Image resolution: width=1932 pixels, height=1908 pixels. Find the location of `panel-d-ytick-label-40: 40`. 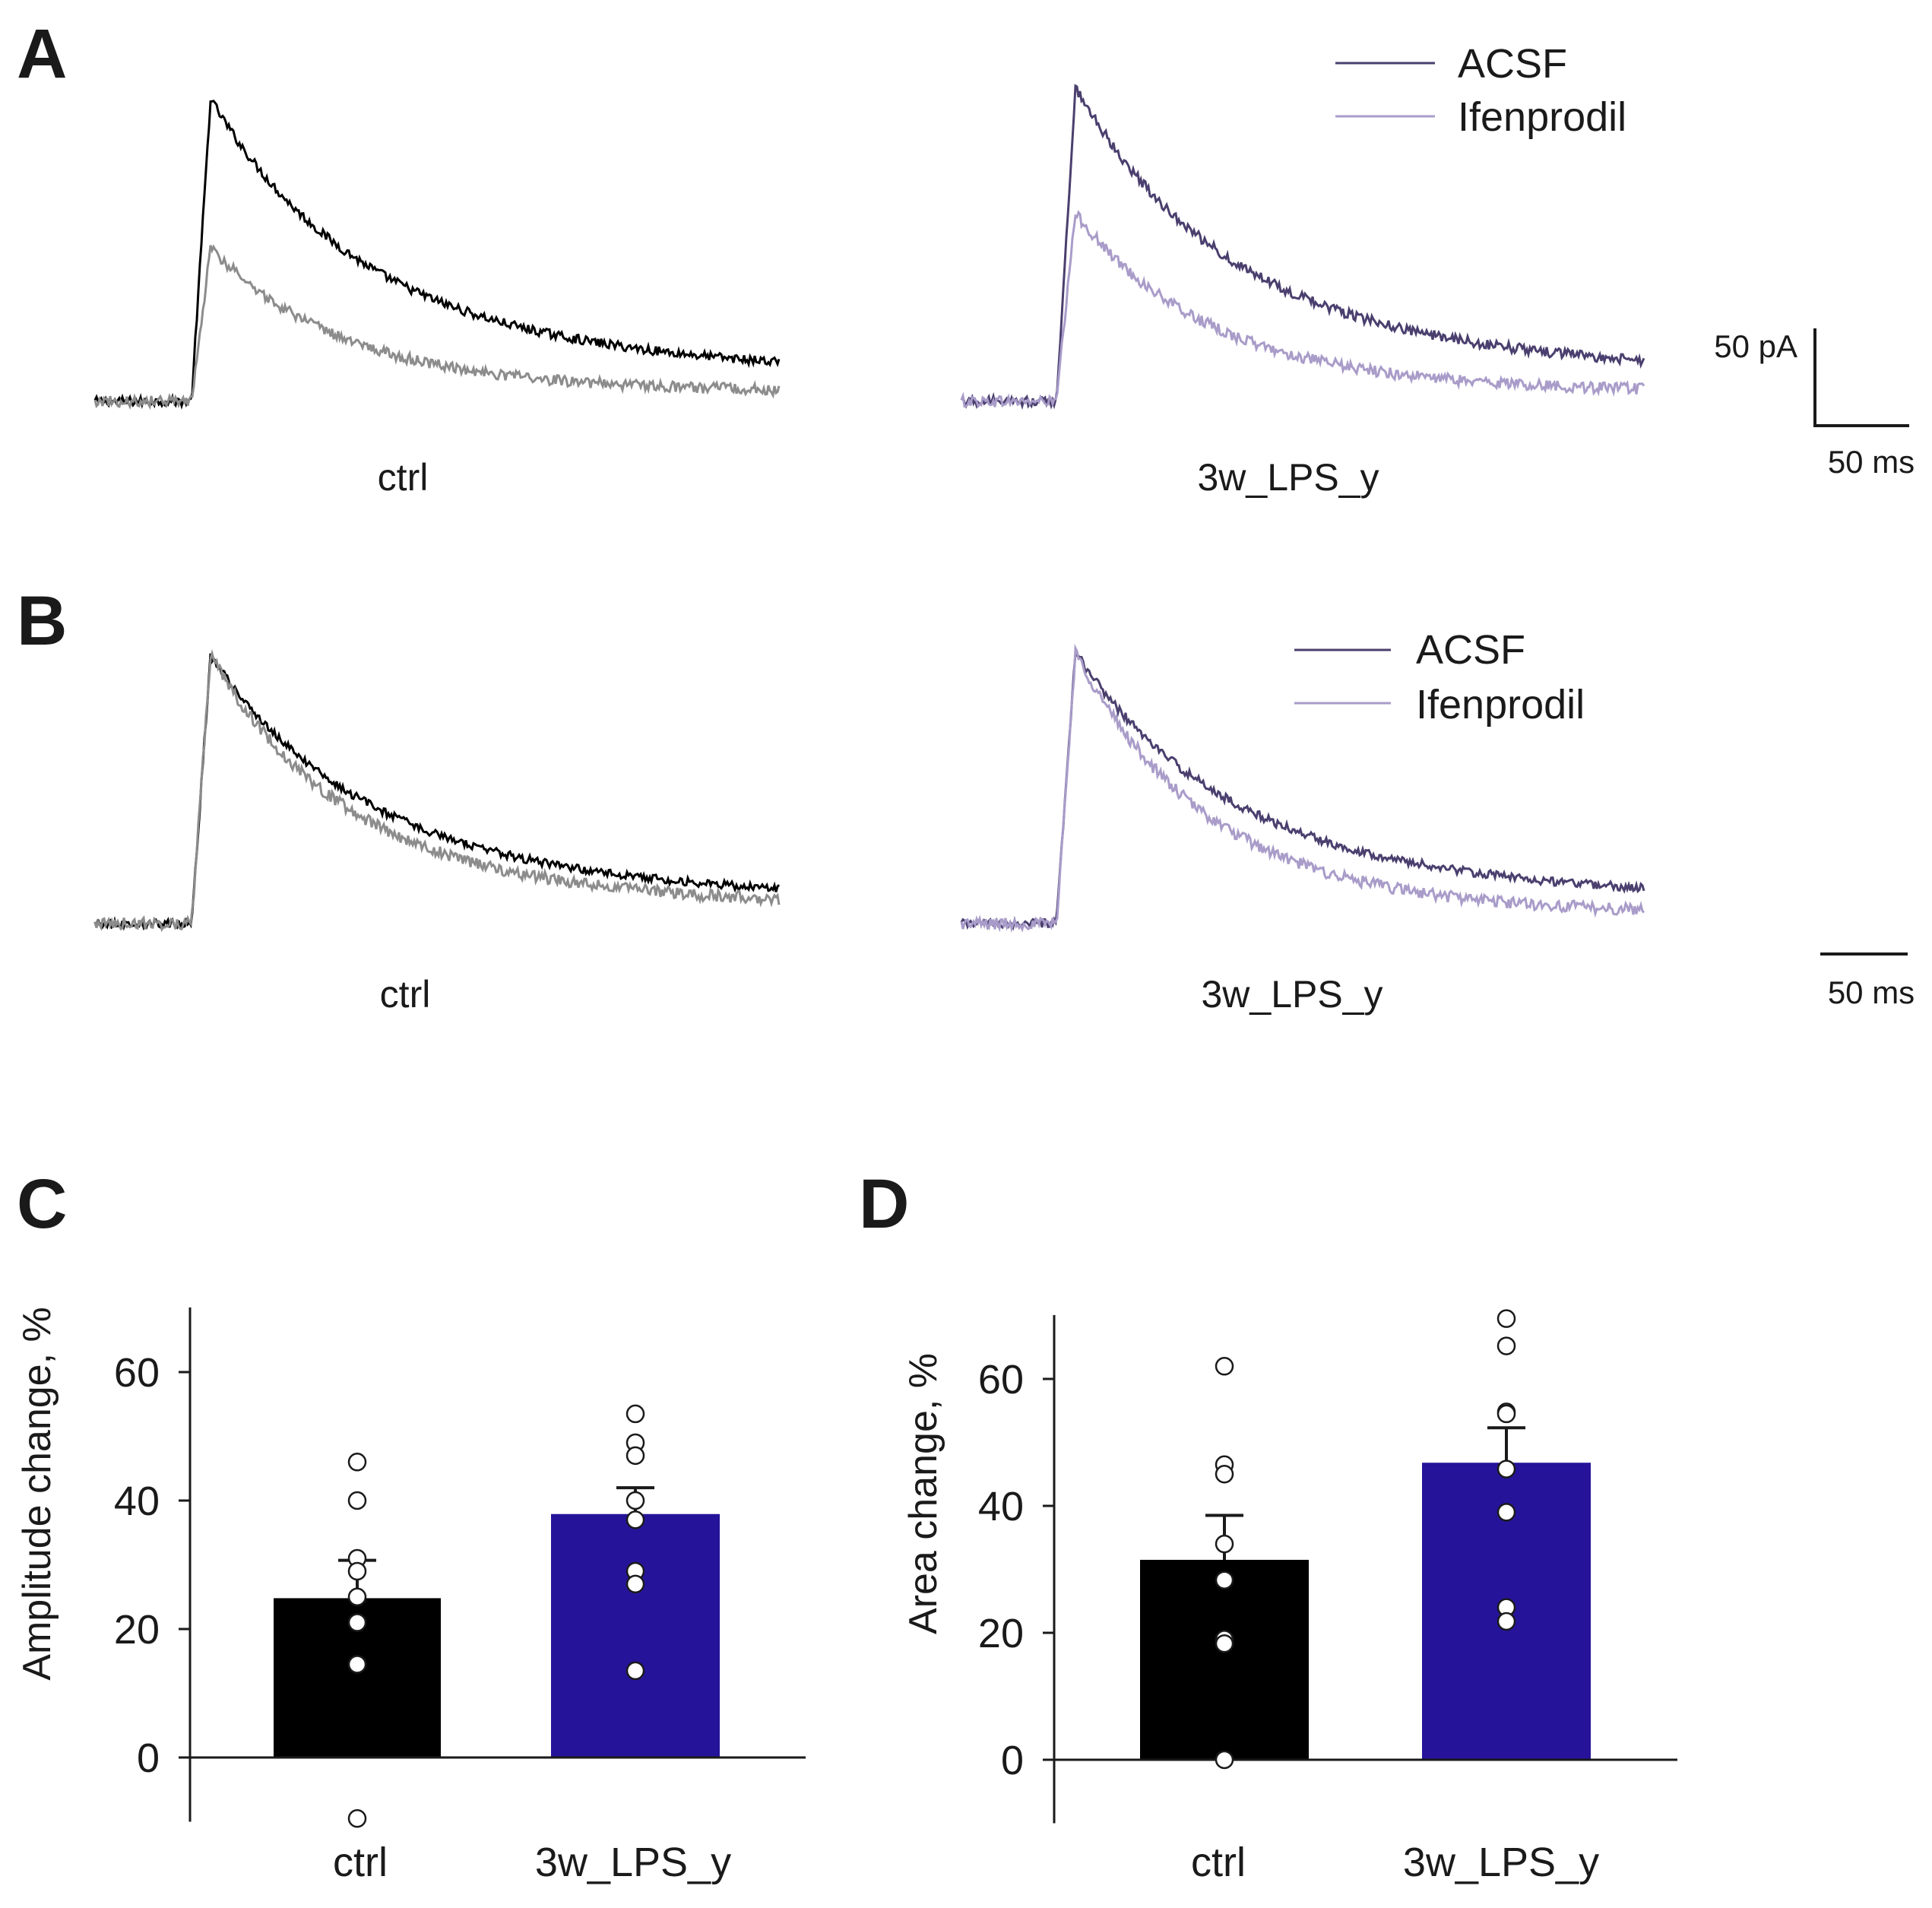

panel-d-ytick-label-40: 40 is located at coordinates (1001, 1506).